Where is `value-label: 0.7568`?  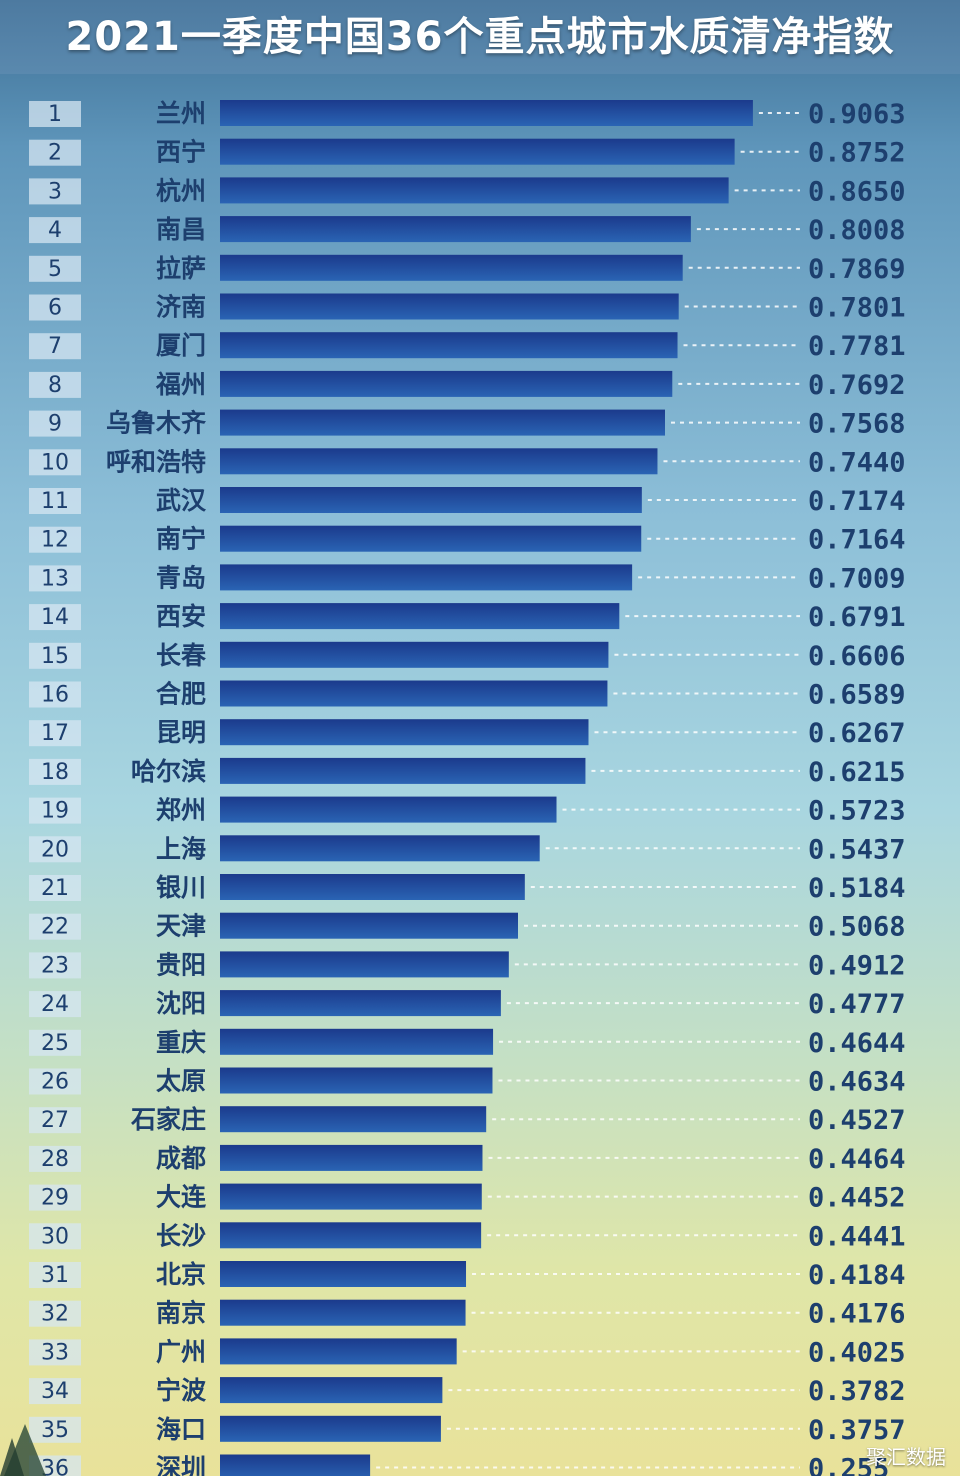
value-label: 0.7568 is located at coordinates (857, 424).